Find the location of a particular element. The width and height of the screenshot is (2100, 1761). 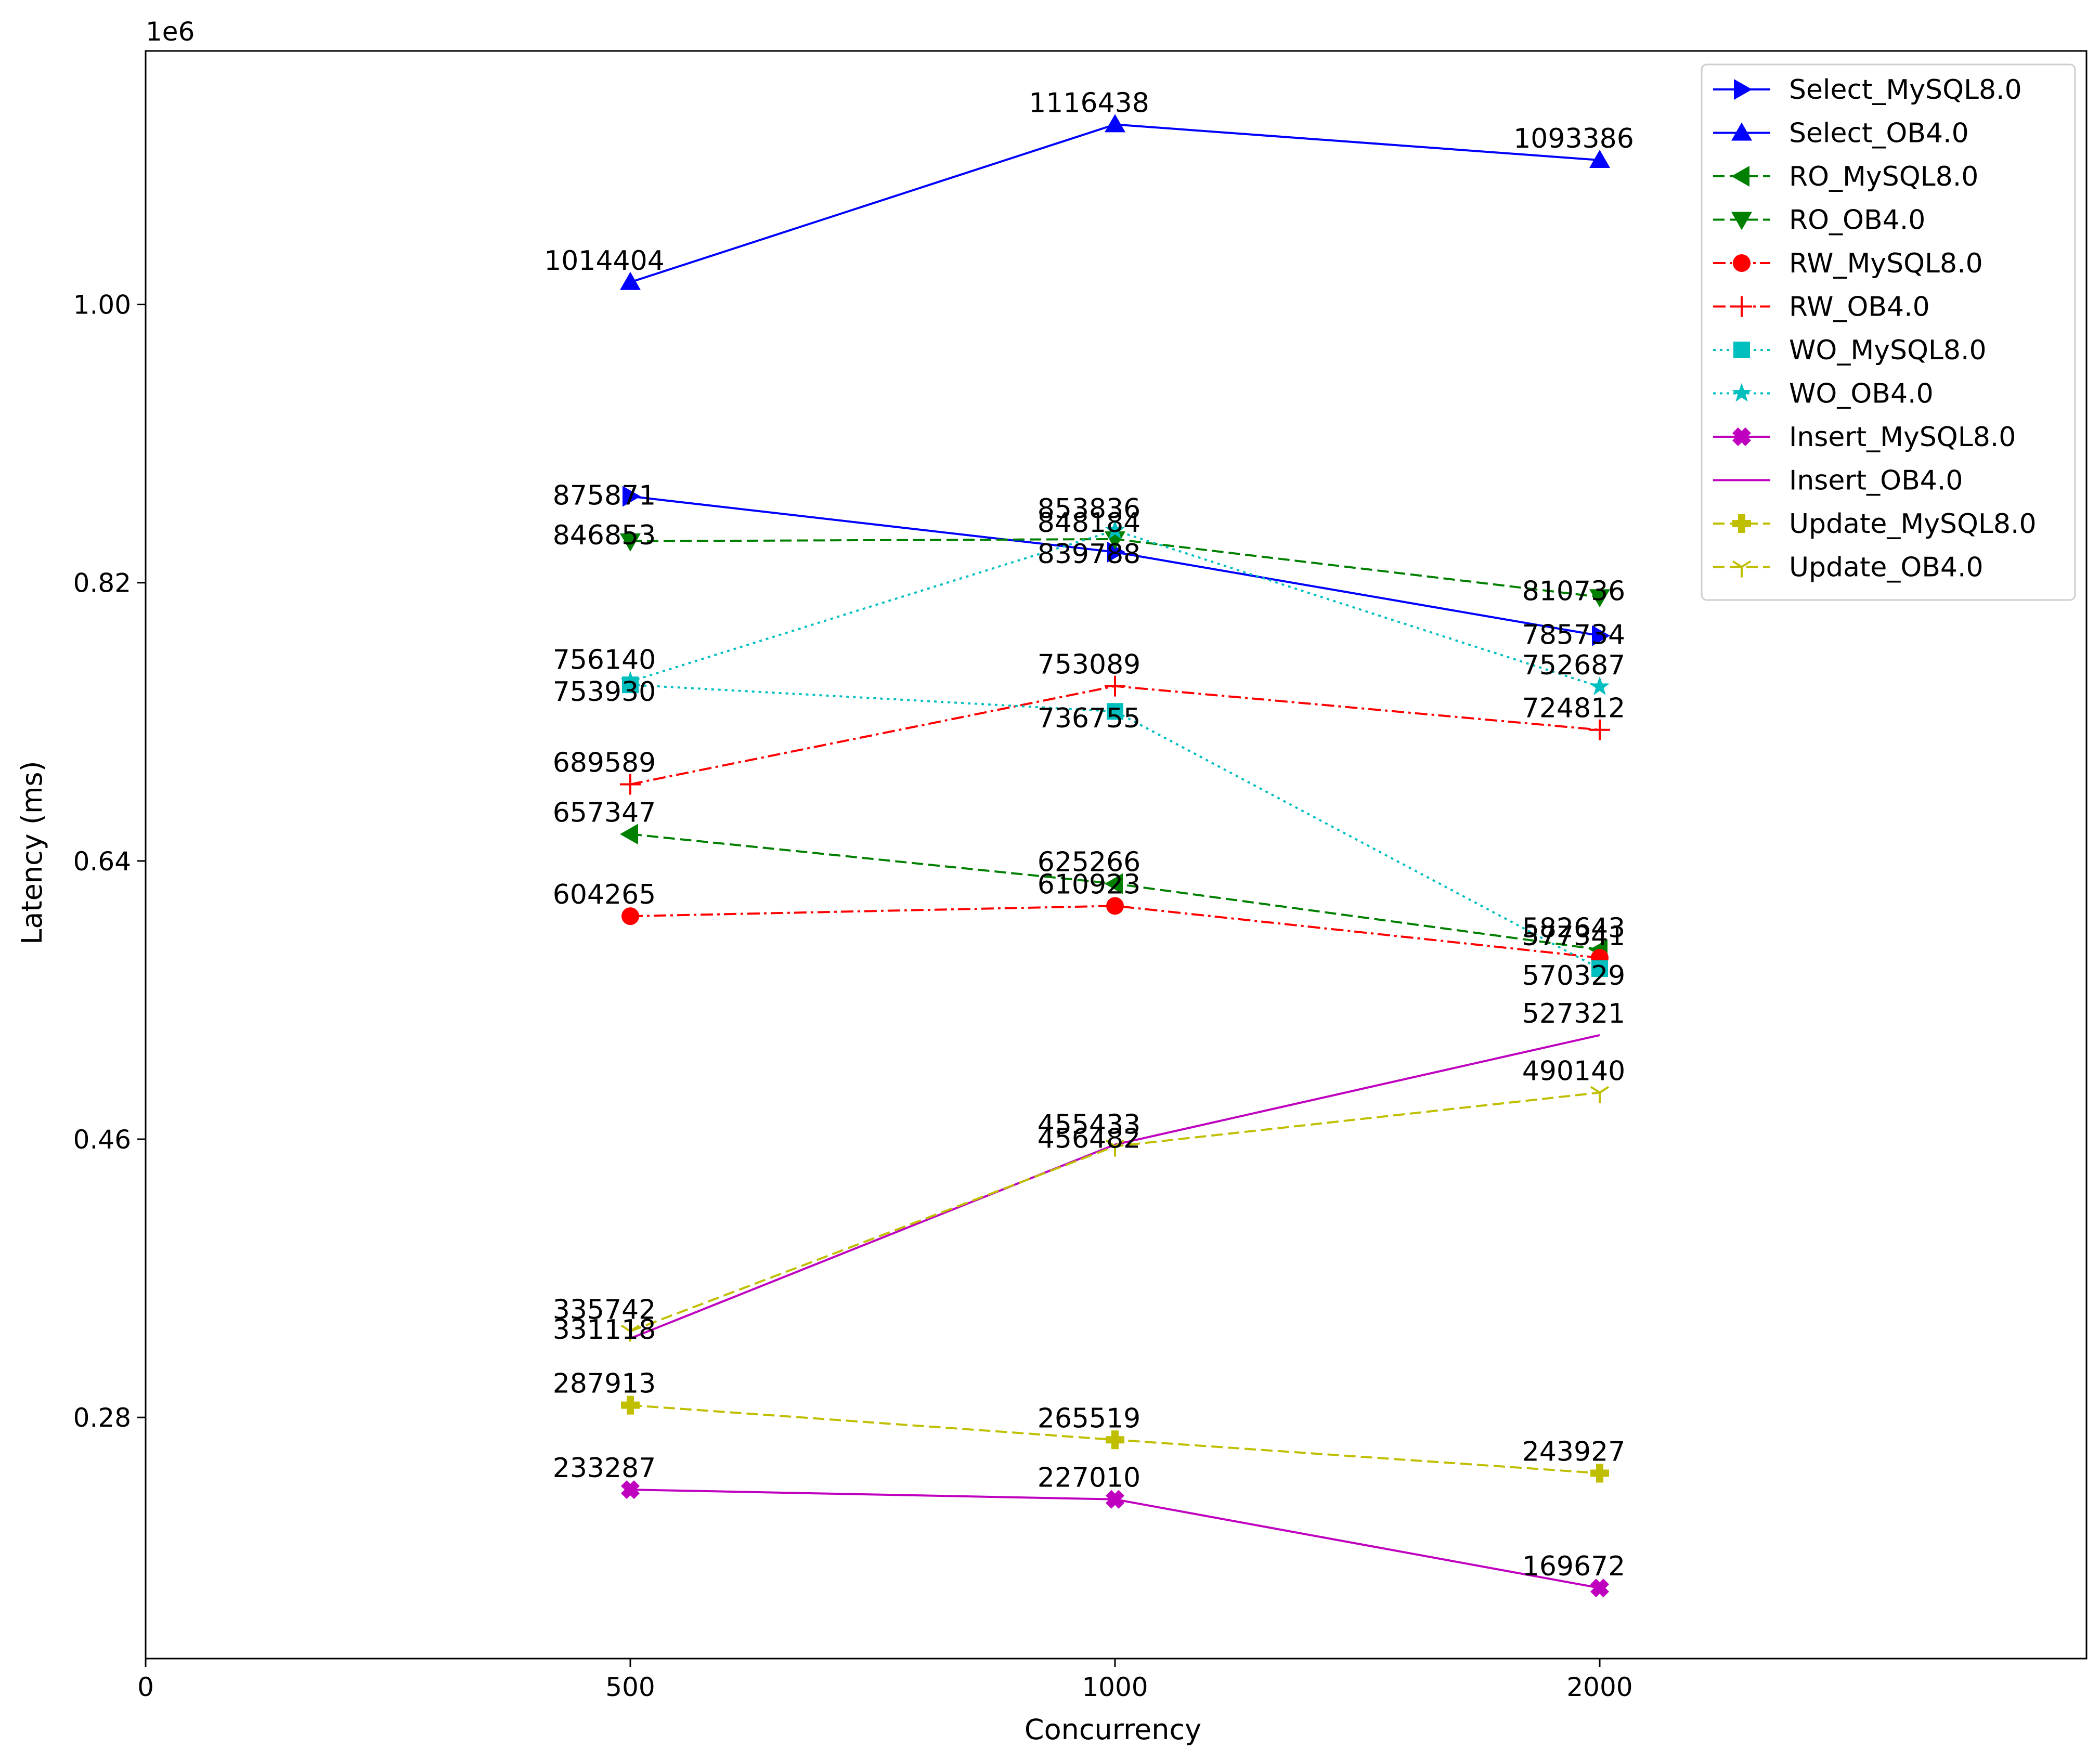

data-label-RO_OB4.0-1: 848184 is located at coordinates (1090, 523).